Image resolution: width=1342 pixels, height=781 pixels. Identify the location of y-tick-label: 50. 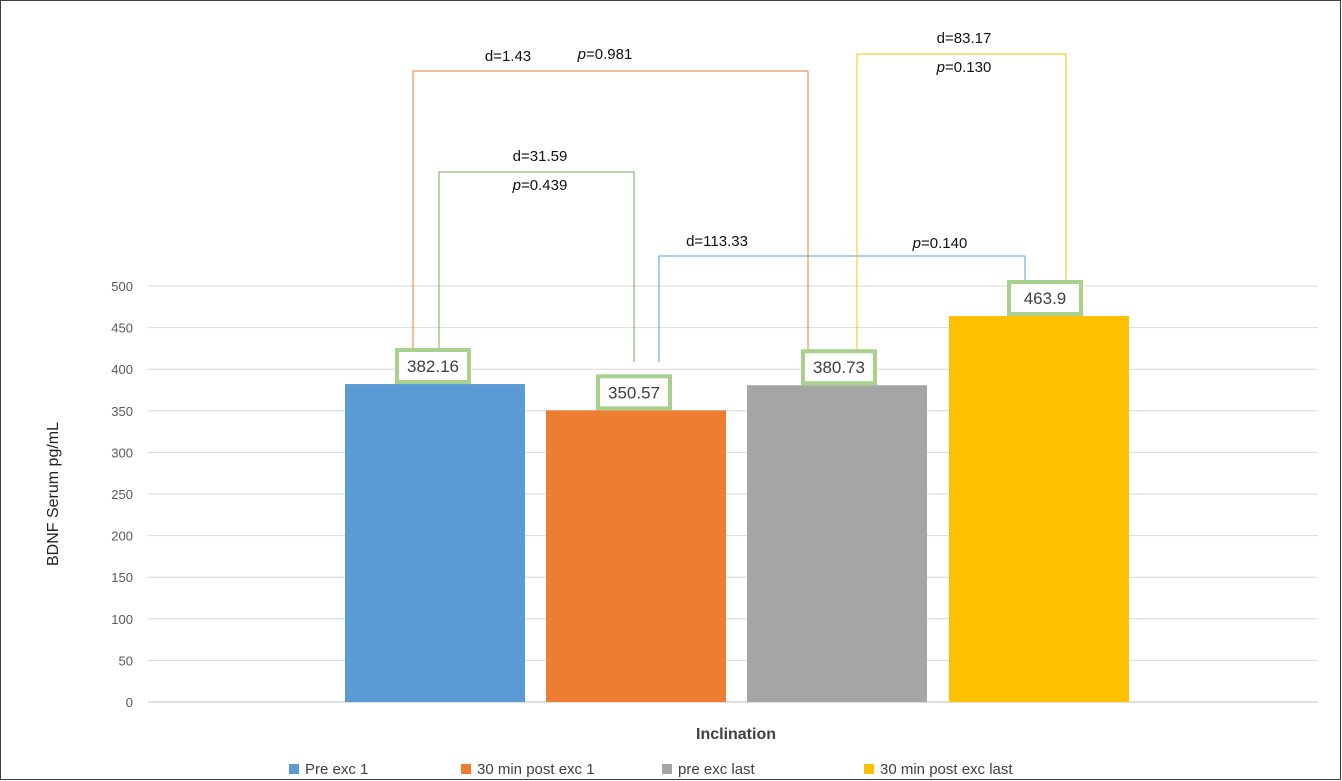
(126, 660).